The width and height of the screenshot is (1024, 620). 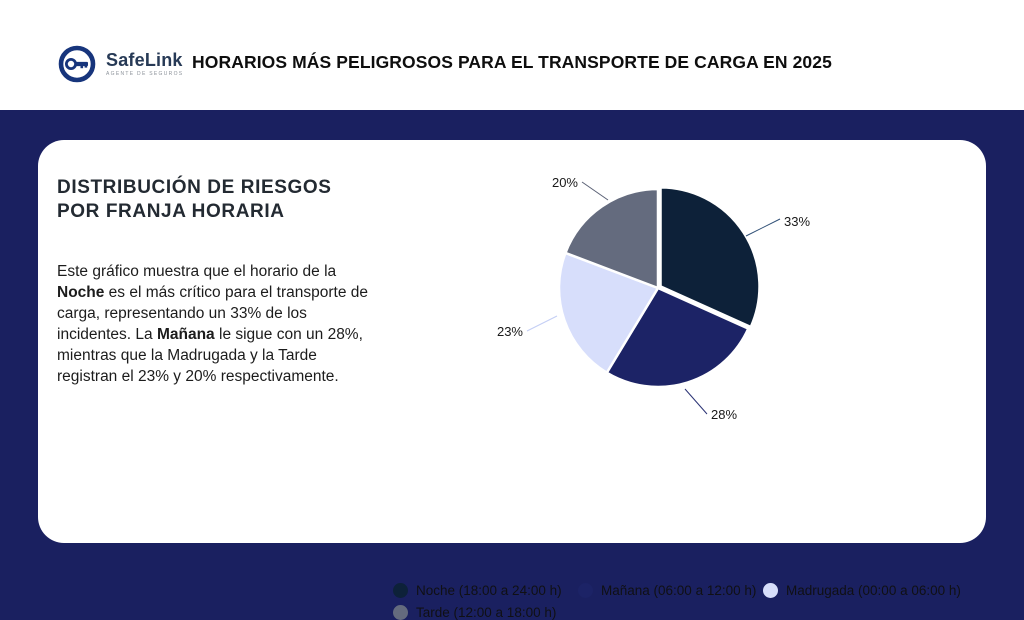 What do you see at coordinates (77, 64) in the screenshot?
I see `key-icon` at bounding box center [77, 64].